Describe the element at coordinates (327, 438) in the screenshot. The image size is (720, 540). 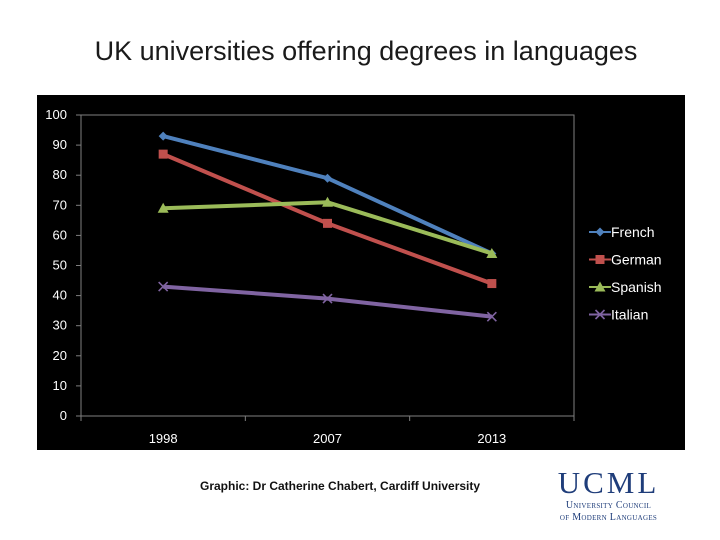
I see `x-tick-label: 2007` at that location.